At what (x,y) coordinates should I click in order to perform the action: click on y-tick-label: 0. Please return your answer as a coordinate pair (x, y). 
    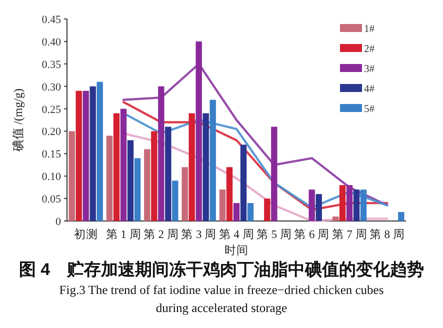
    Looking at the image, I should click on (59, 222).